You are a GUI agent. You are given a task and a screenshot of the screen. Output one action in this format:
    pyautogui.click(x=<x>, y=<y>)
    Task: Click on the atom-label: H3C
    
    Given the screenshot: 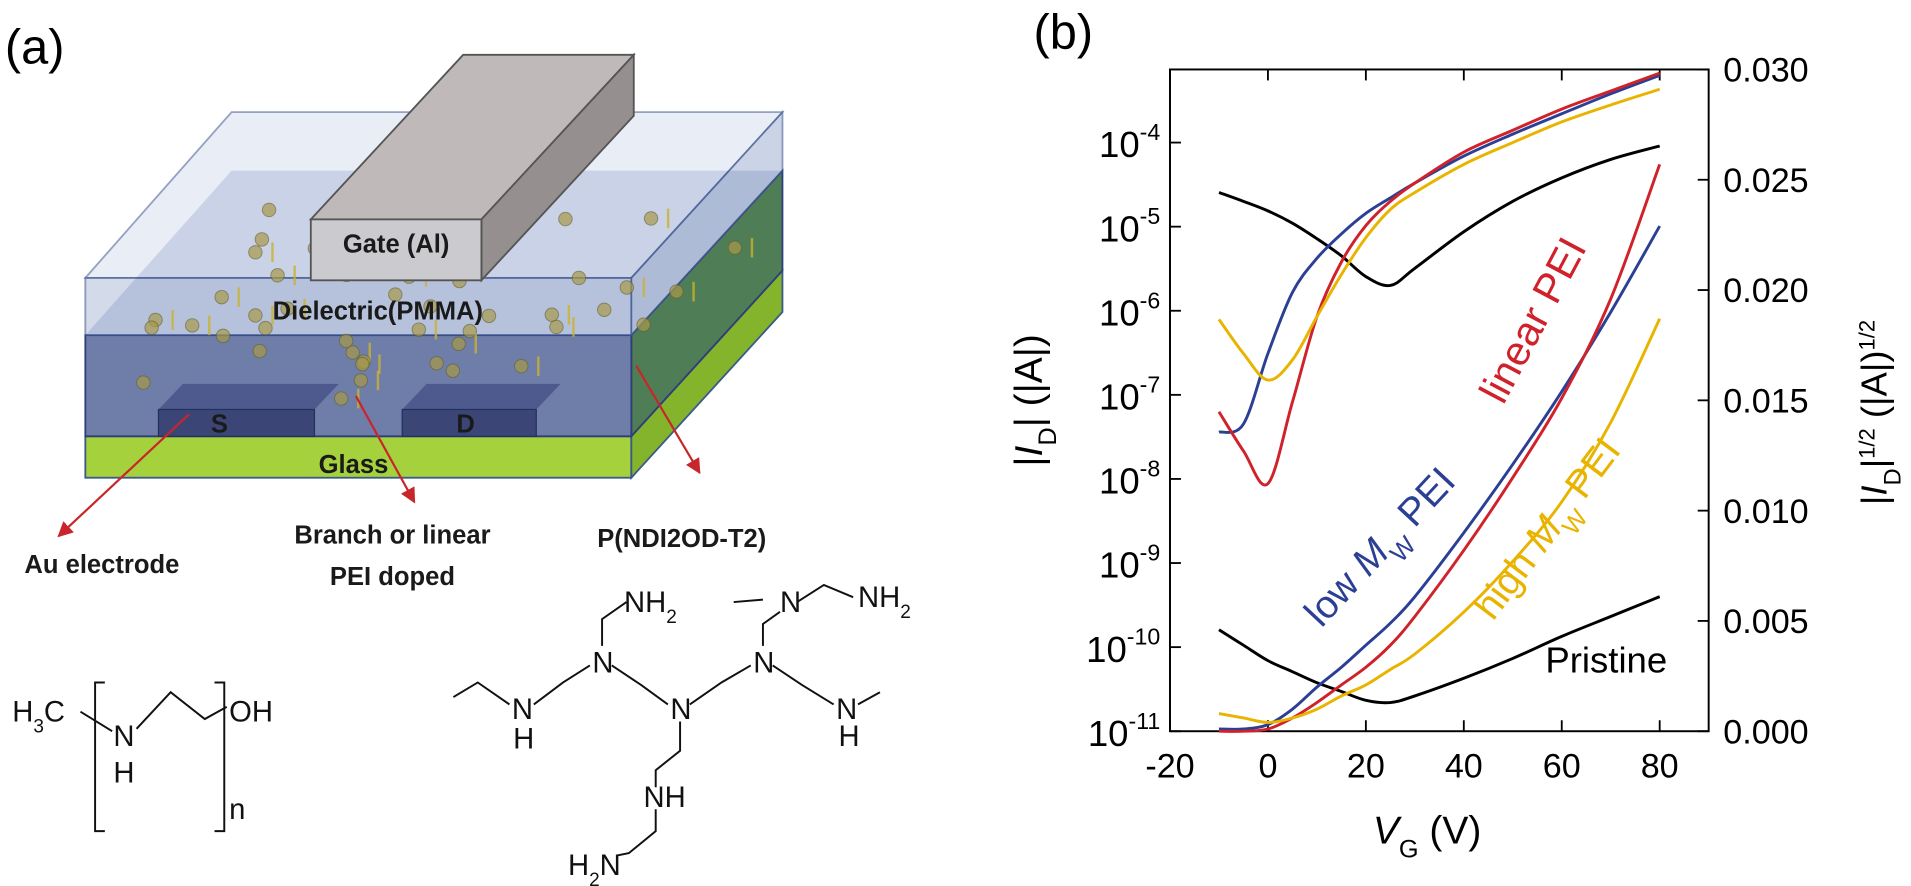 What is the action you would take?
    pyautogui.click(x=38, y=716)
    